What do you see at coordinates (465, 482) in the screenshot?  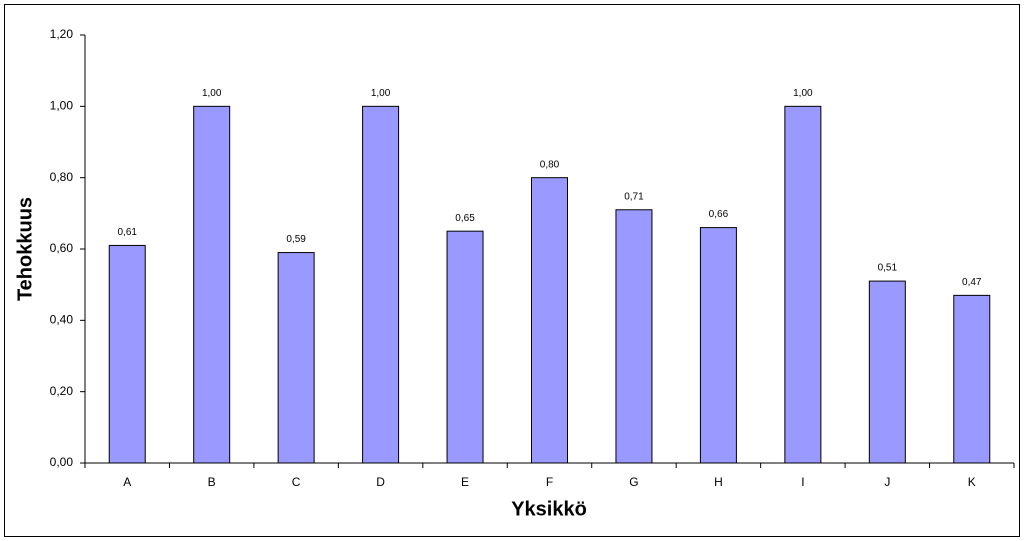 I see `x-tick-label: E` at bounding box center [465, 482].